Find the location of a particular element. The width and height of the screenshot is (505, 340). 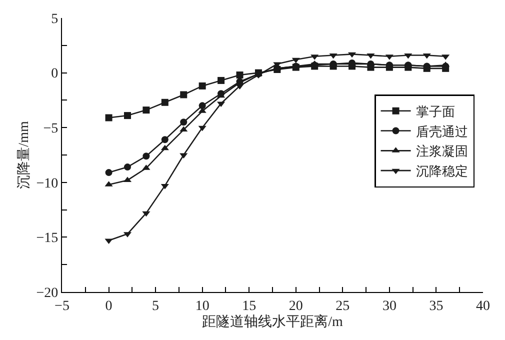

y-axis-title: 沉降量/mm is located at coordinates (24, 155).